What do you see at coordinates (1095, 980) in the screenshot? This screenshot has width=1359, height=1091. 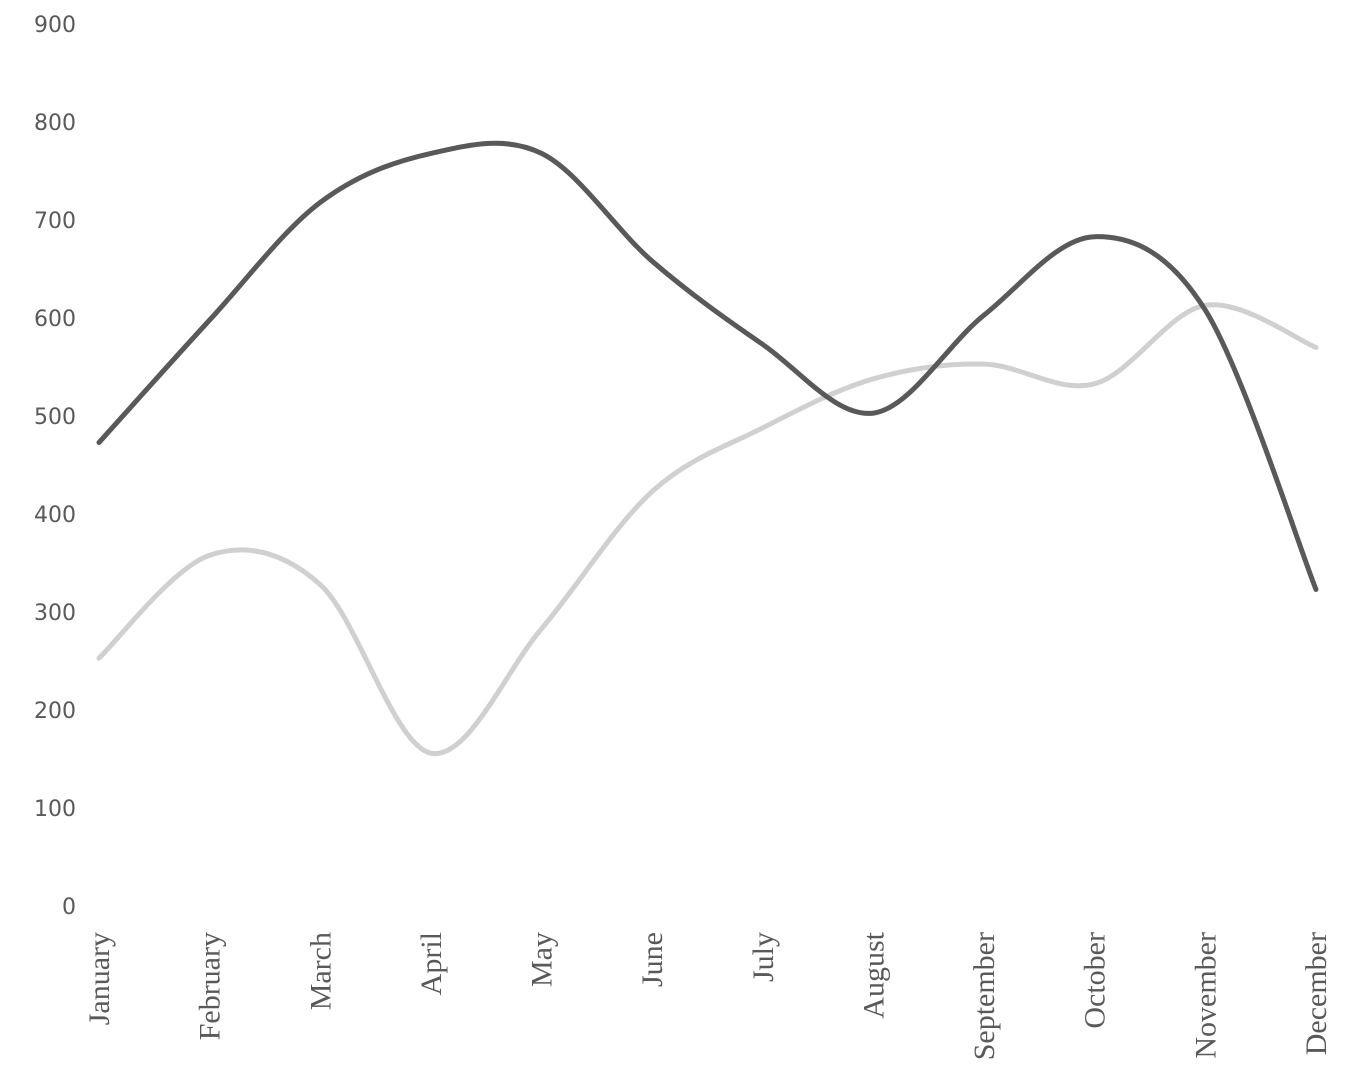 I see `x-tick-label: October` at bounding box center [1095, 980].